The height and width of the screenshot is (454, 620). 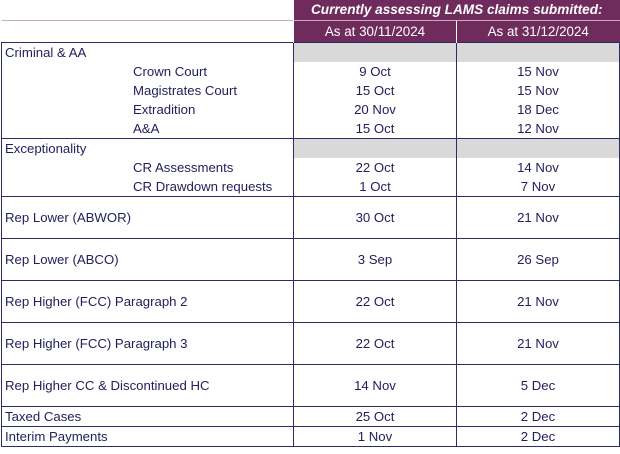 I want to click on table-row: CR Drawdown requests 1 Oct 7 Nov, so click(x=310, y=187).